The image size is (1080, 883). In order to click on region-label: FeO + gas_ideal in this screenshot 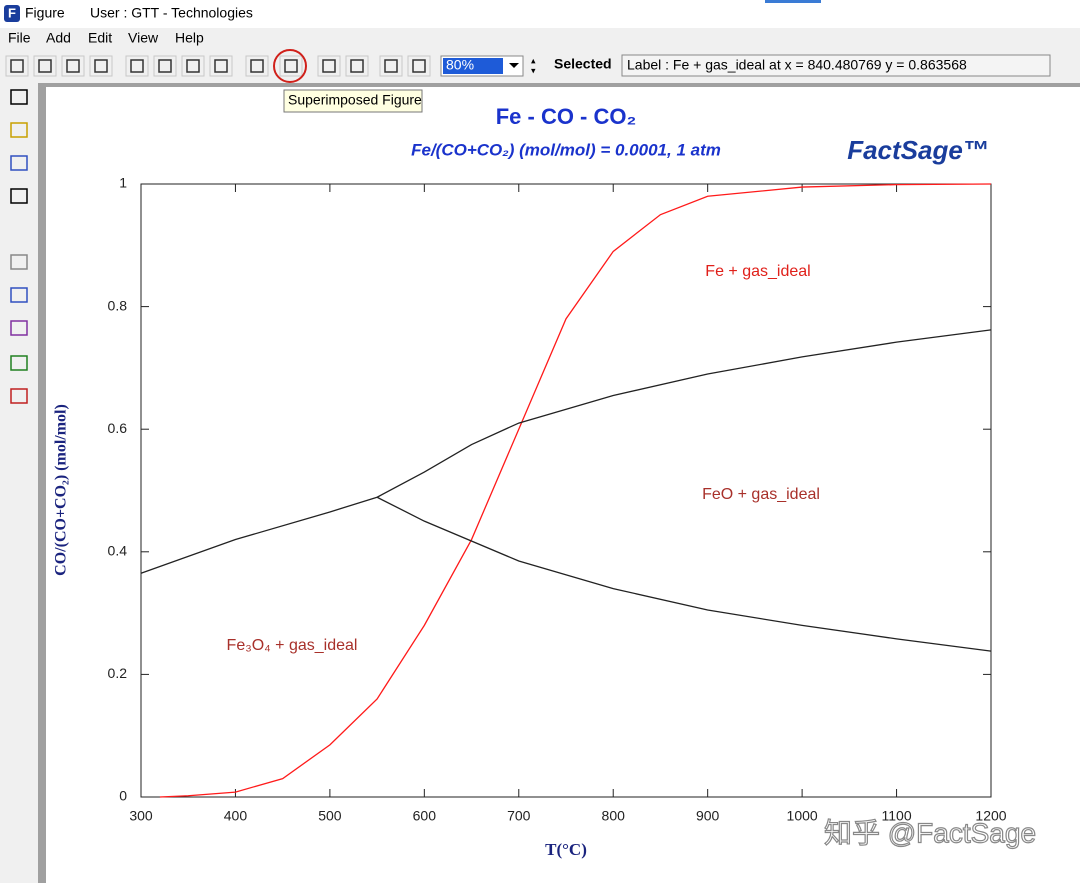, I will do `click(761, 494)`.